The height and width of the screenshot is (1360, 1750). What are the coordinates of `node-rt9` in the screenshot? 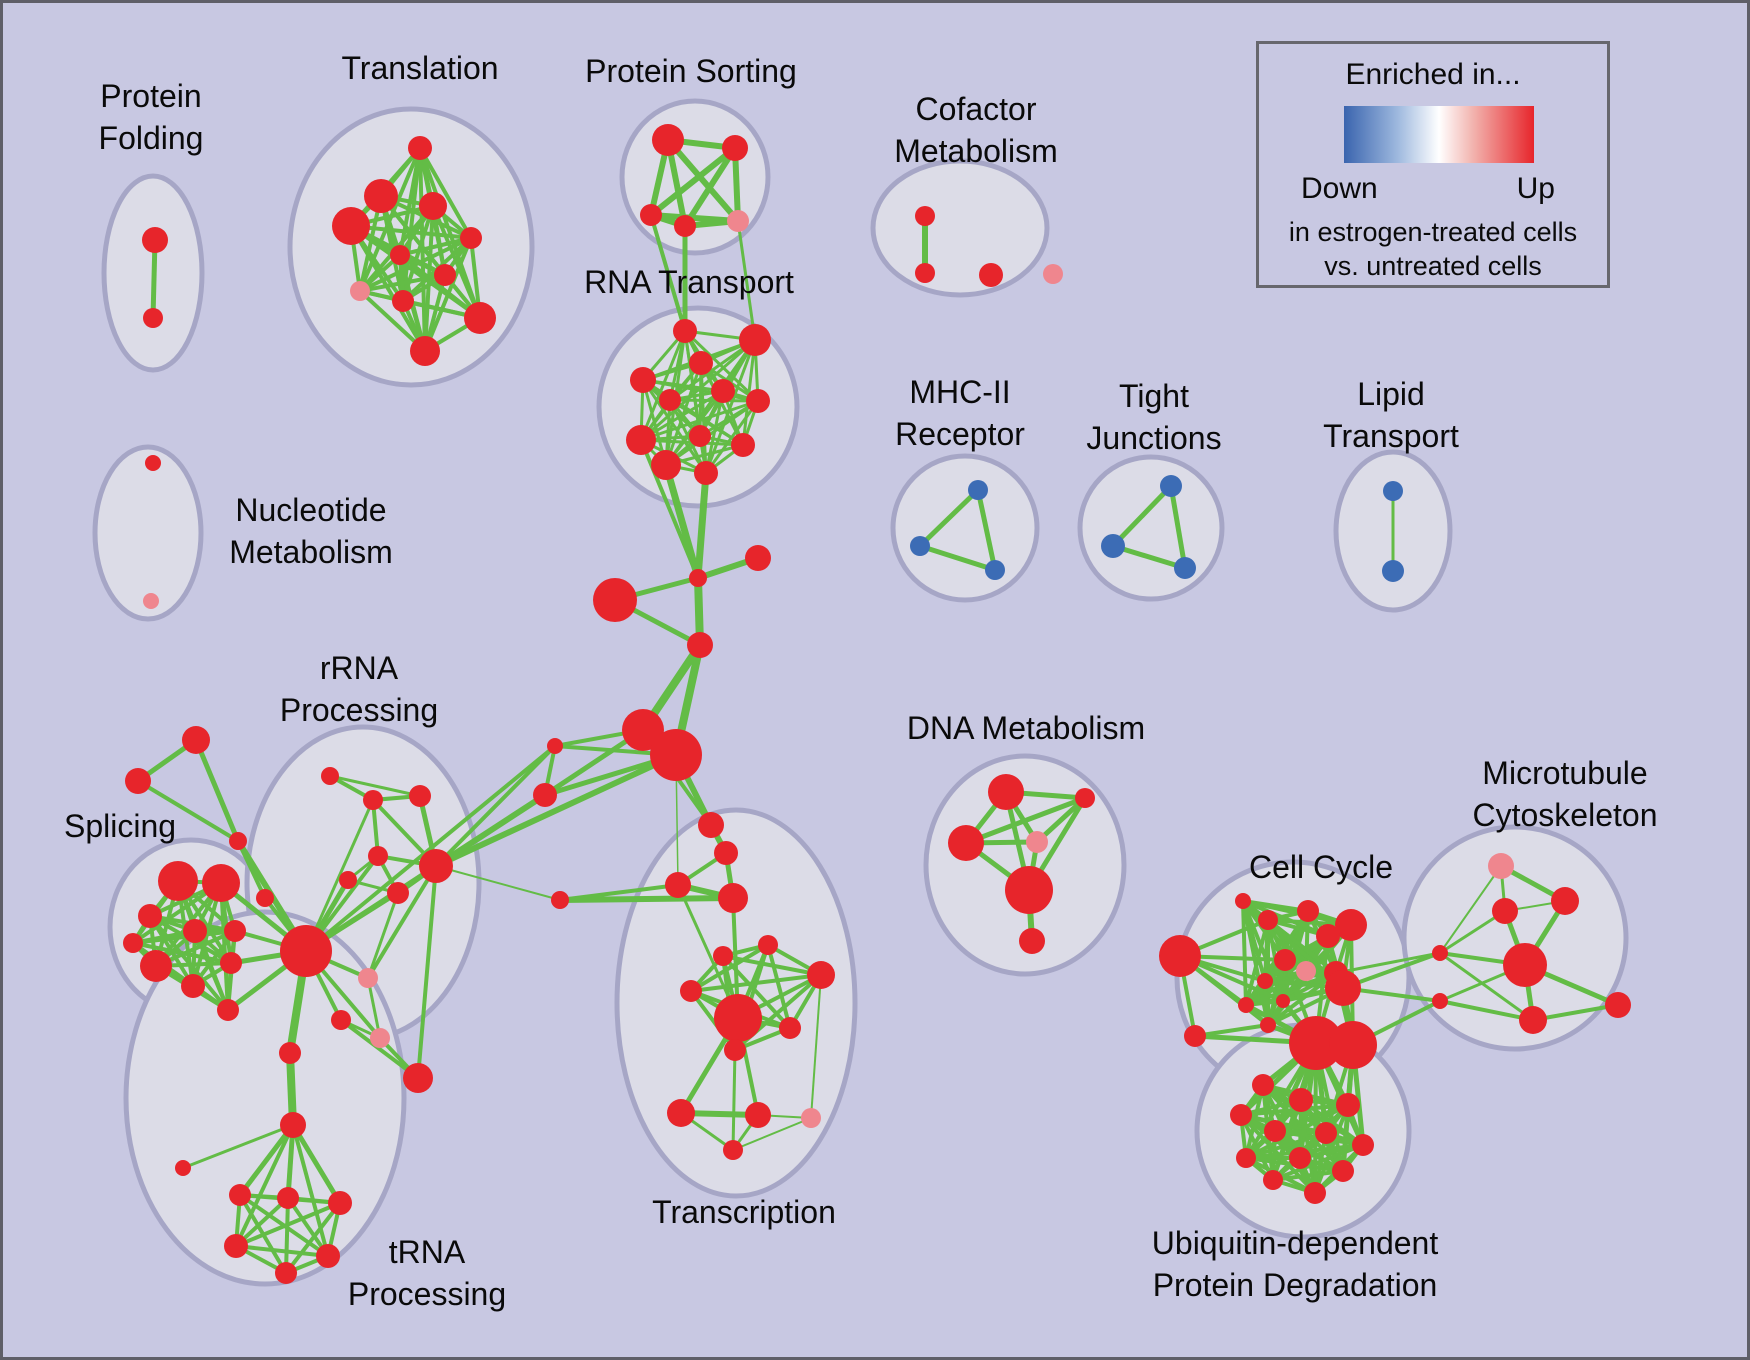 It's located at (700, 436).